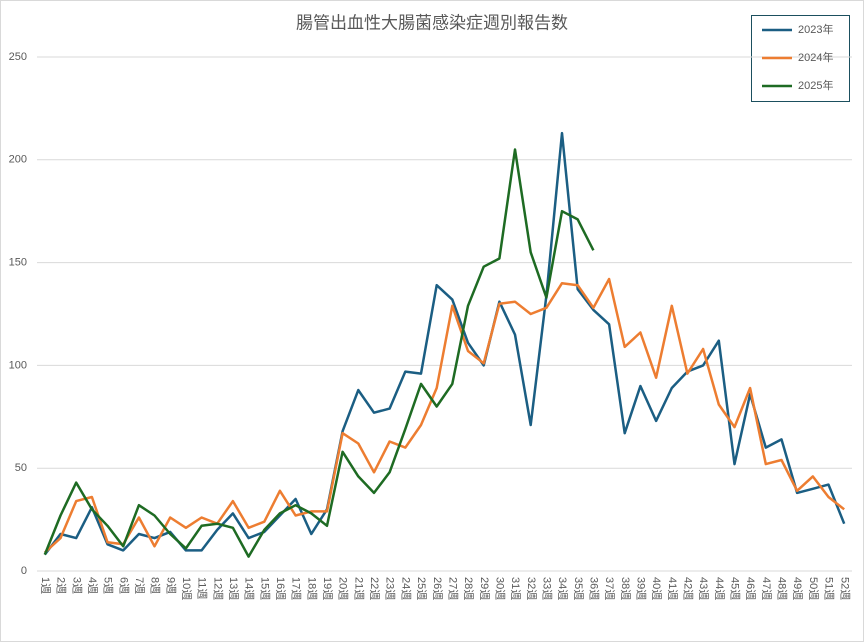 Image resolution: width=864 pixels, height=642 pixels. What do you see at coordinates (249, 588) in the screenshot?
I see `x-tick-label: 14週` at bounding box center [249, 588].